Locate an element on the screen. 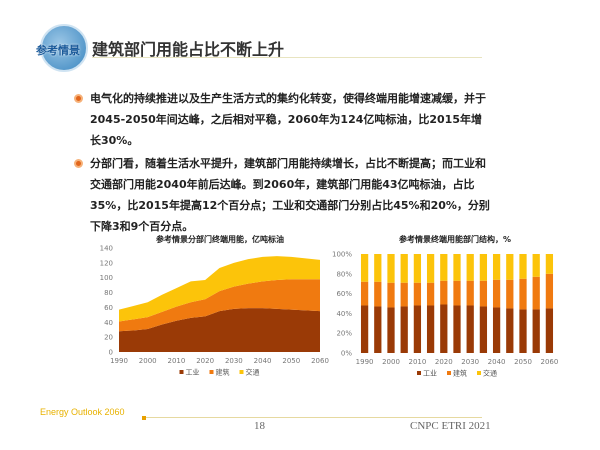 The height and width of the screenshot is (450, 600). area-series-建筑 is located at coordinates (219, 305).